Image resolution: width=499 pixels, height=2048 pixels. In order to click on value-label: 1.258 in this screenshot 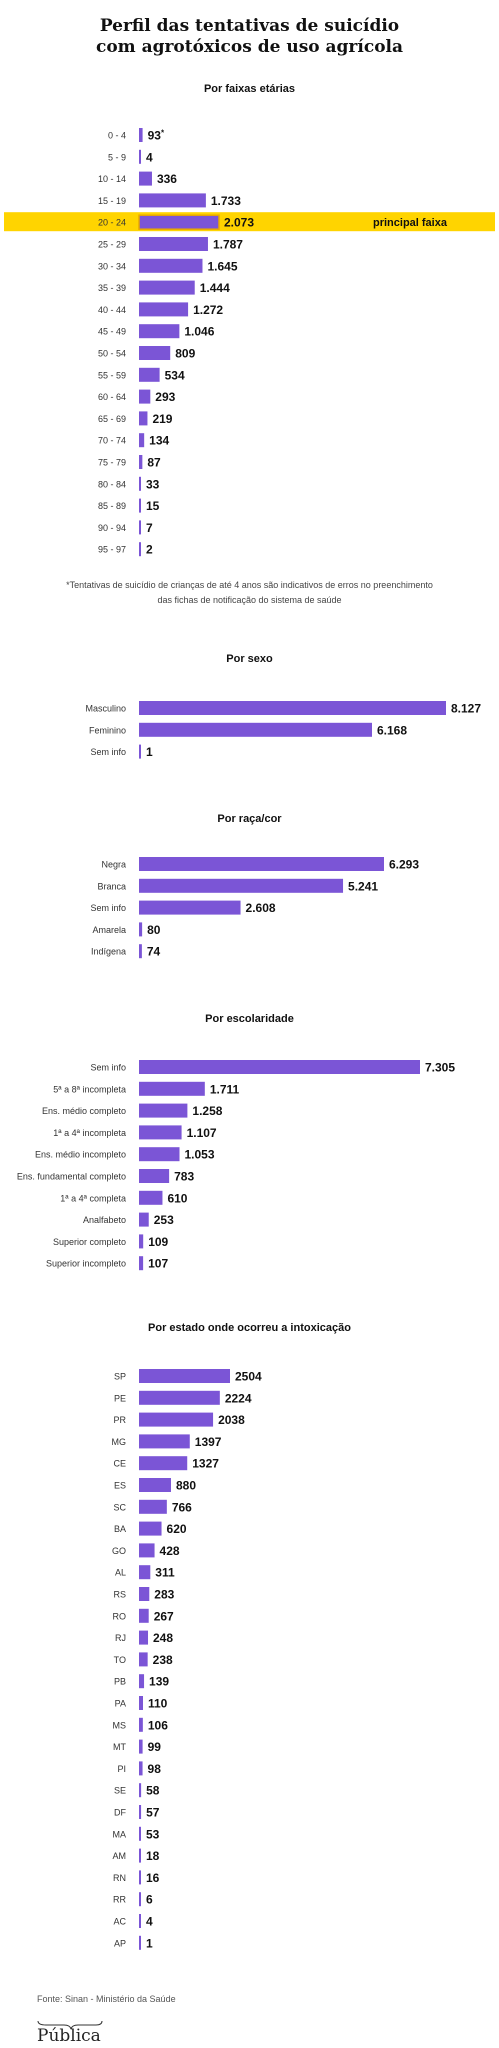, I will do `click(207, 1111)`.